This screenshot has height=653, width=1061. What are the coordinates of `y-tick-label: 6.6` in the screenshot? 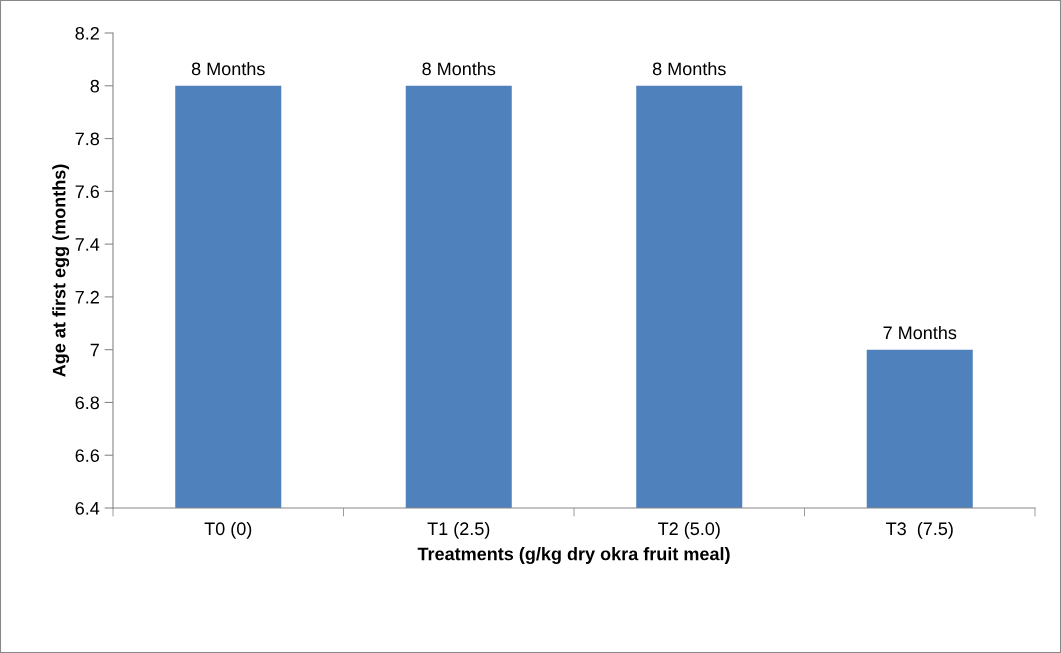 It's located at (87, 455).